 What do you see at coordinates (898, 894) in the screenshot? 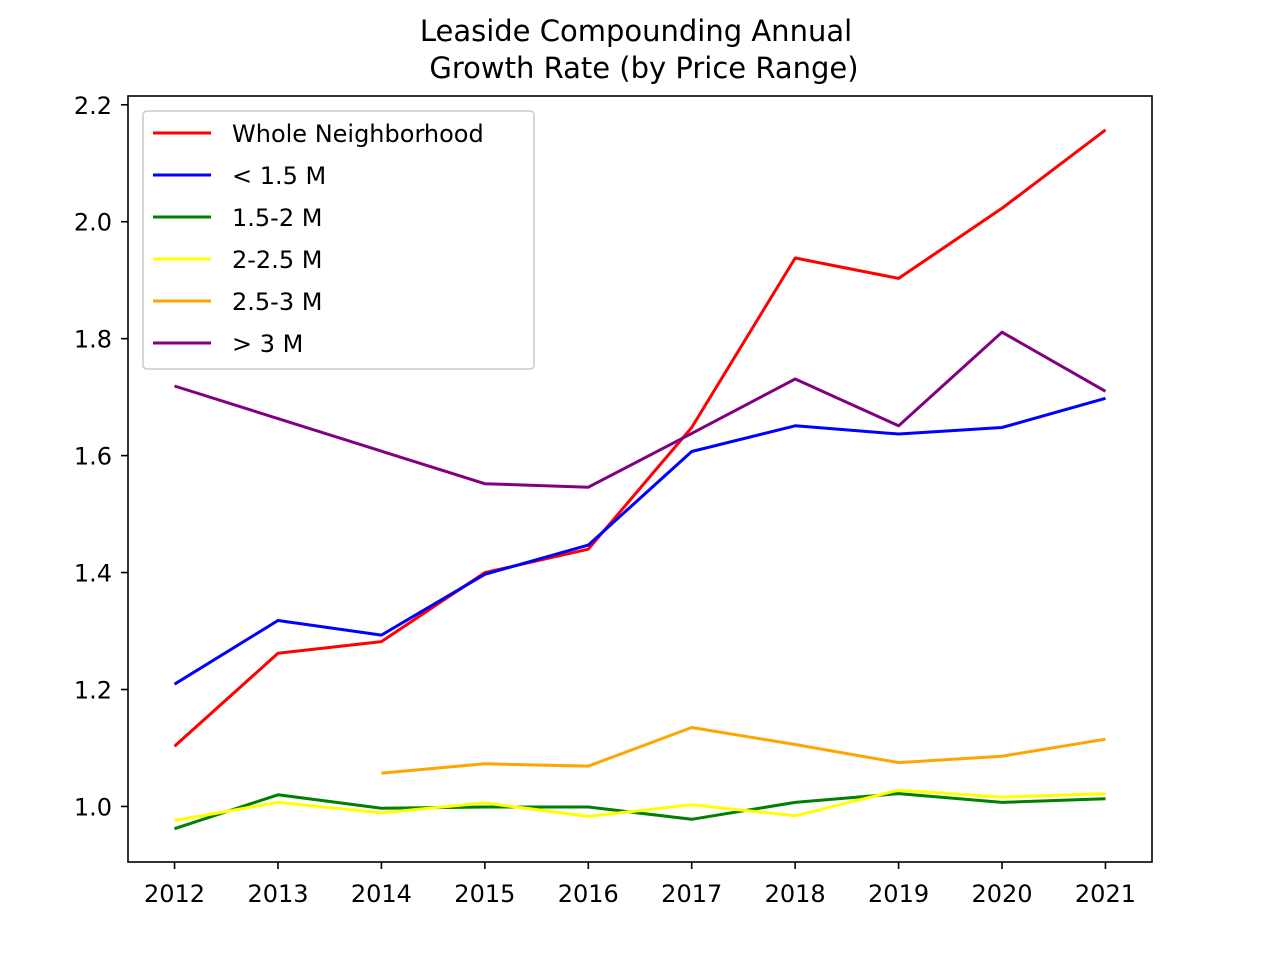
I see `x-tick-label: 2019` at bounding box center [898, 894].